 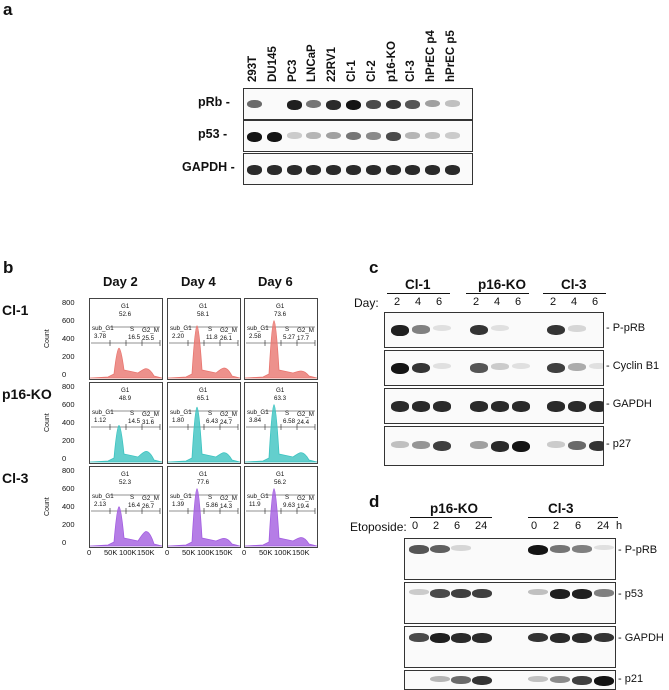 I want to click on blot-row-label: - p53, so click(x=631, y=594).